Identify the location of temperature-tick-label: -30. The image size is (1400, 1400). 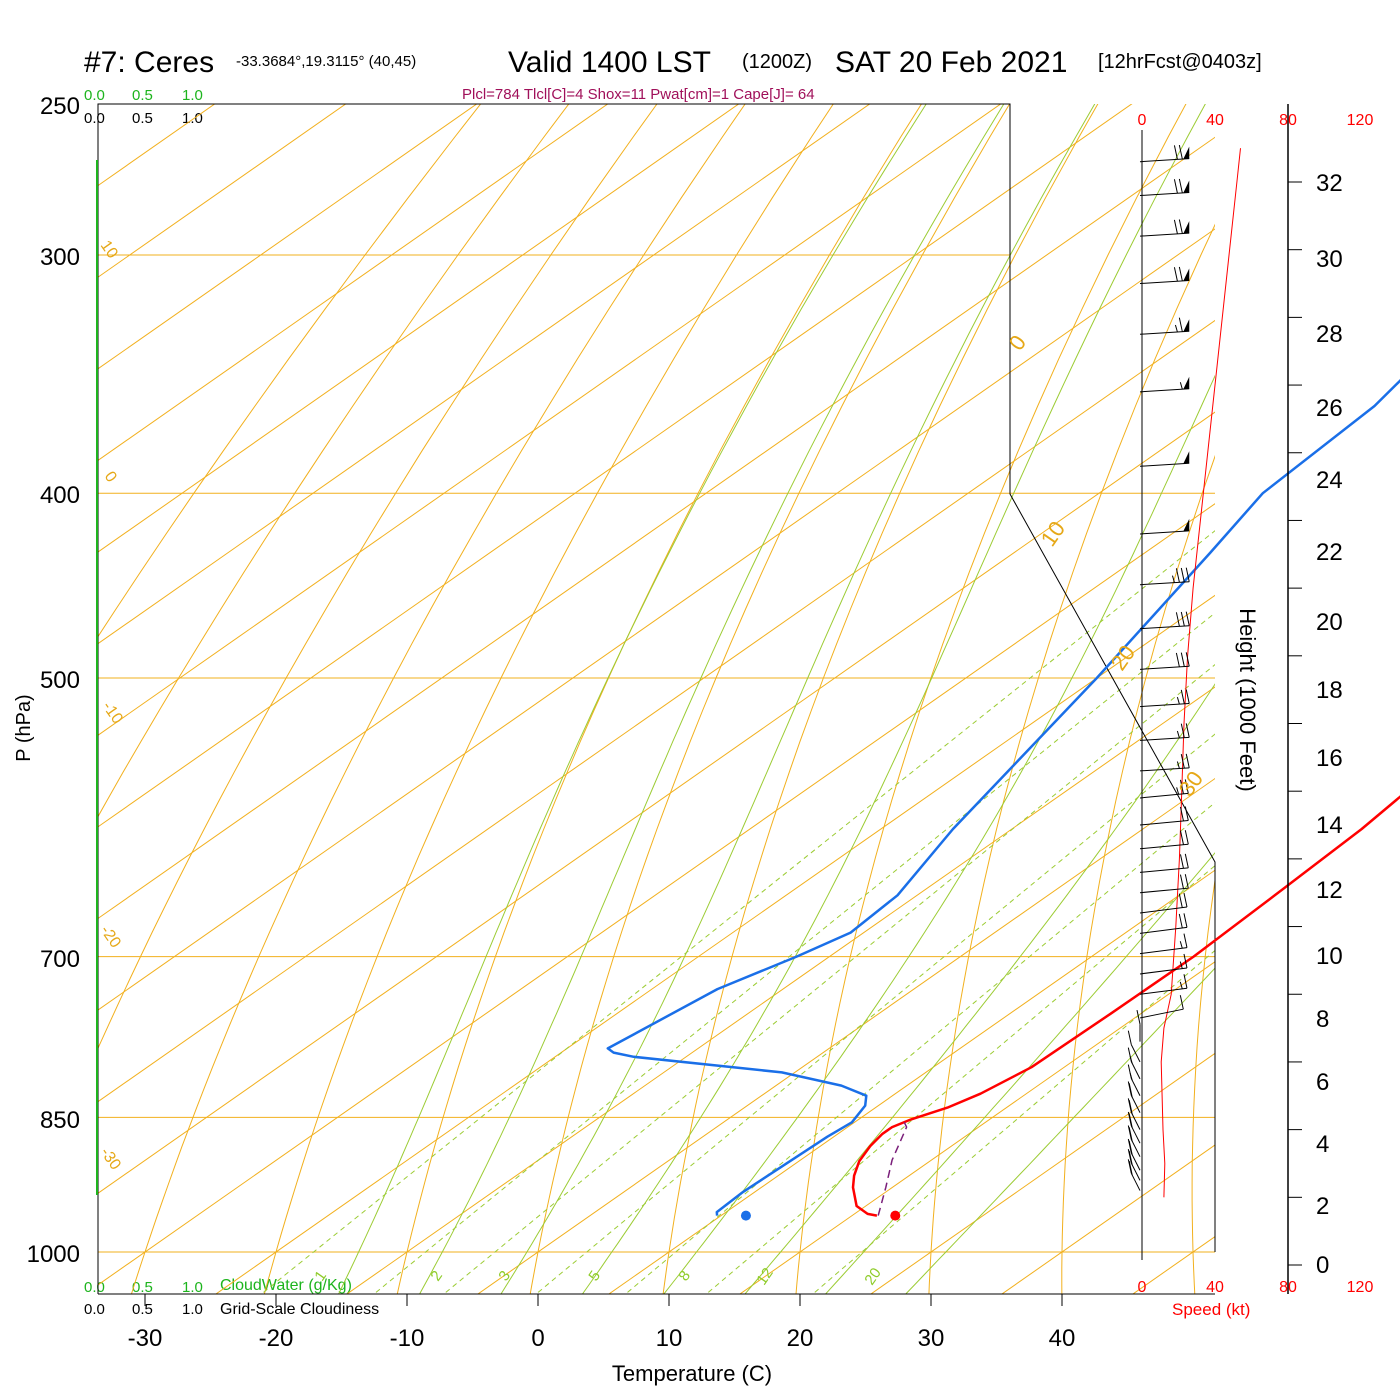
(145, 1338).